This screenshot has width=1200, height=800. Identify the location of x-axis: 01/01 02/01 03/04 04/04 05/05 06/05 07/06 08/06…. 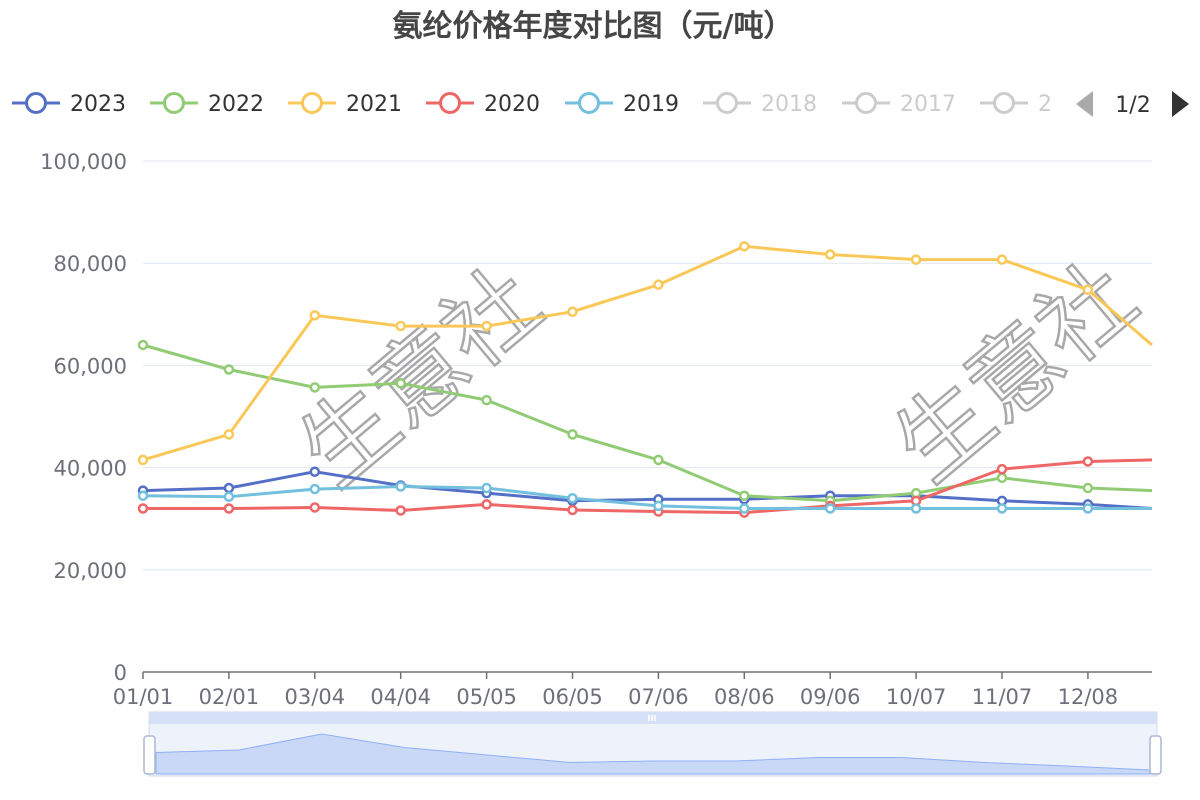
(632, 690).